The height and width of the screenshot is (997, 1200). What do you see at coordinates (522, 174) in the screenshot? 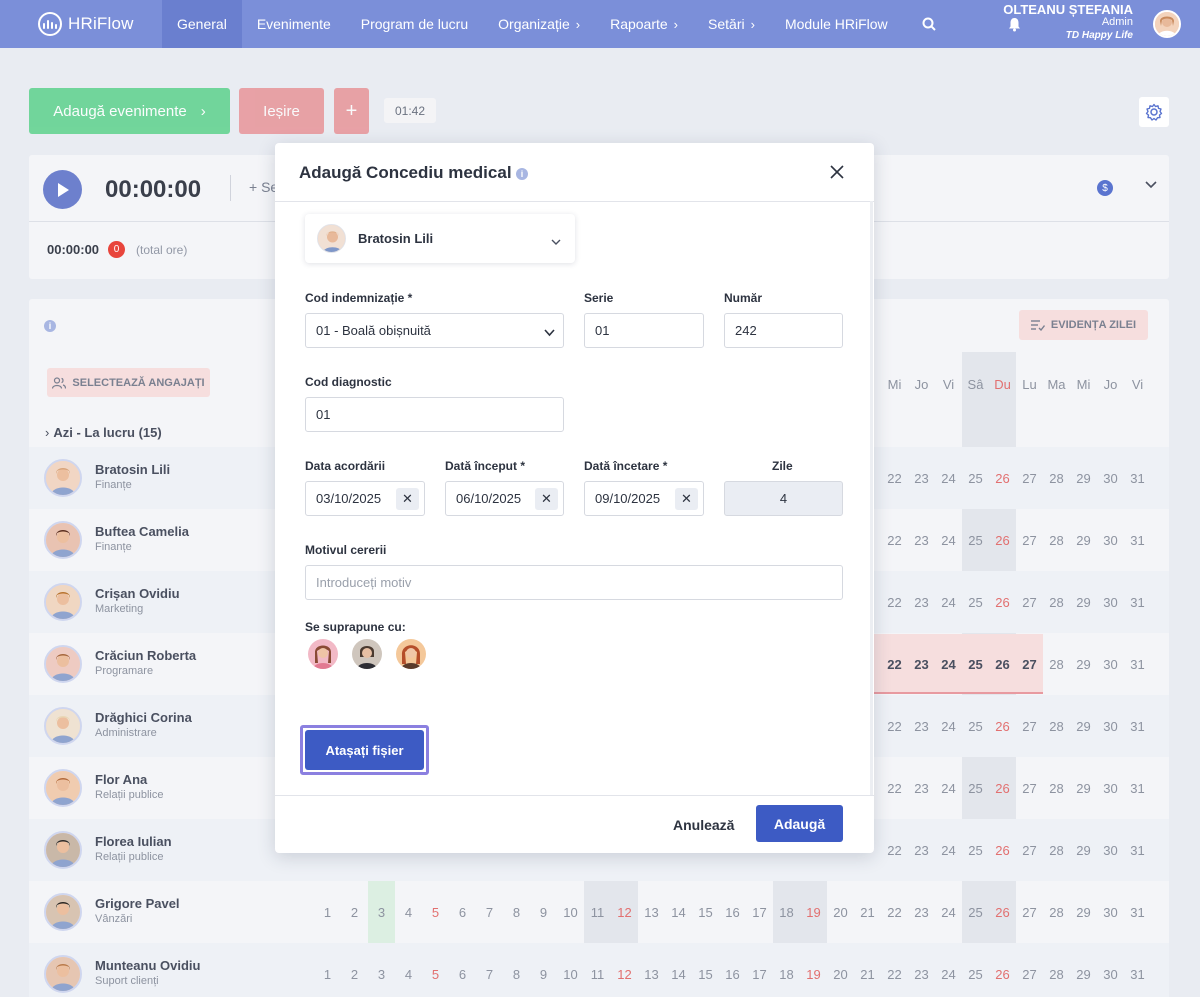
I see `info-icon: i` at bounding box center [522, 174].